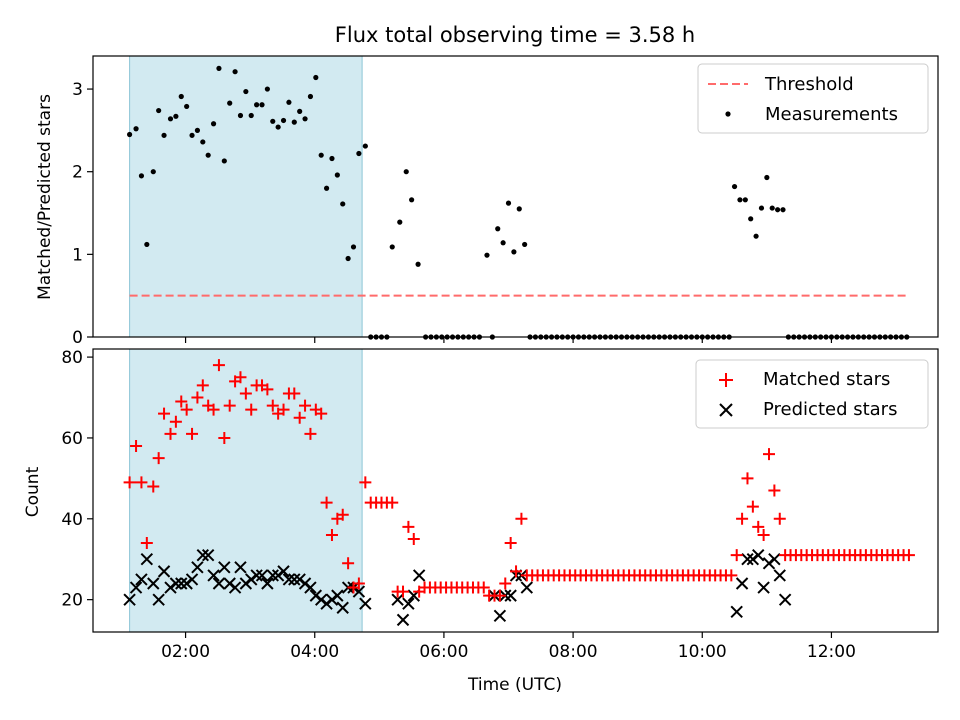  Describe the element at coordinates (443, 652) in the screenshot. I see `x-tick-label: 06:00` at that location.